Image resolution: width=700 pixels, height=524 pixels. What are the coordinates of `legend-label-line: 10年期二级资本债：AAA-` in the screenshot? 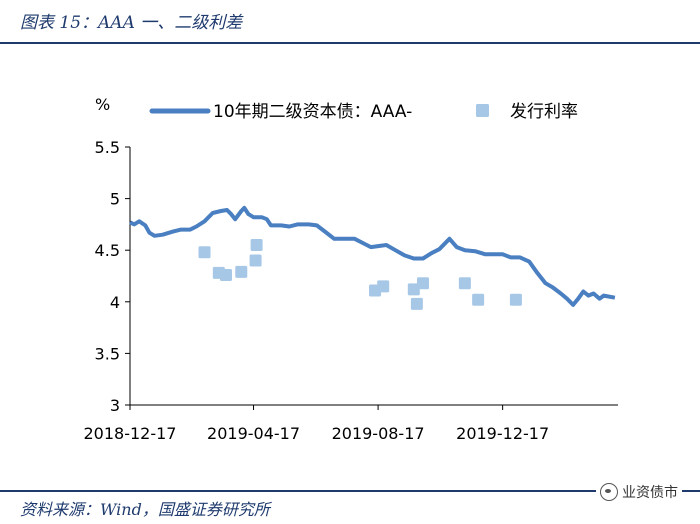 It's located at (312, 112).